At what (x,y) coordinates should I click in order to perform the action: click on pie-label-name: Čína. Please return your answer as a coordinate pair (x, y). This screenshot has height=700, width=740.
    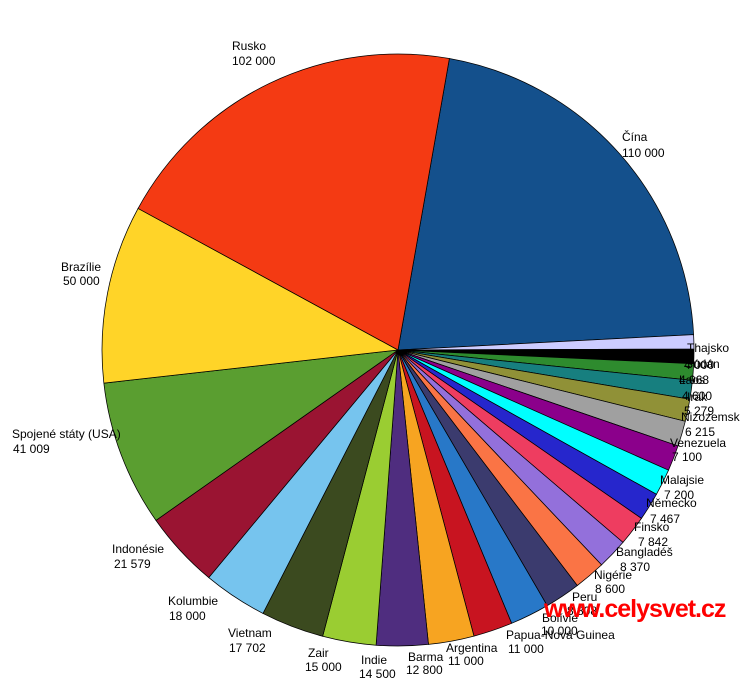
    Looking at the image, I should click on (635, 137).